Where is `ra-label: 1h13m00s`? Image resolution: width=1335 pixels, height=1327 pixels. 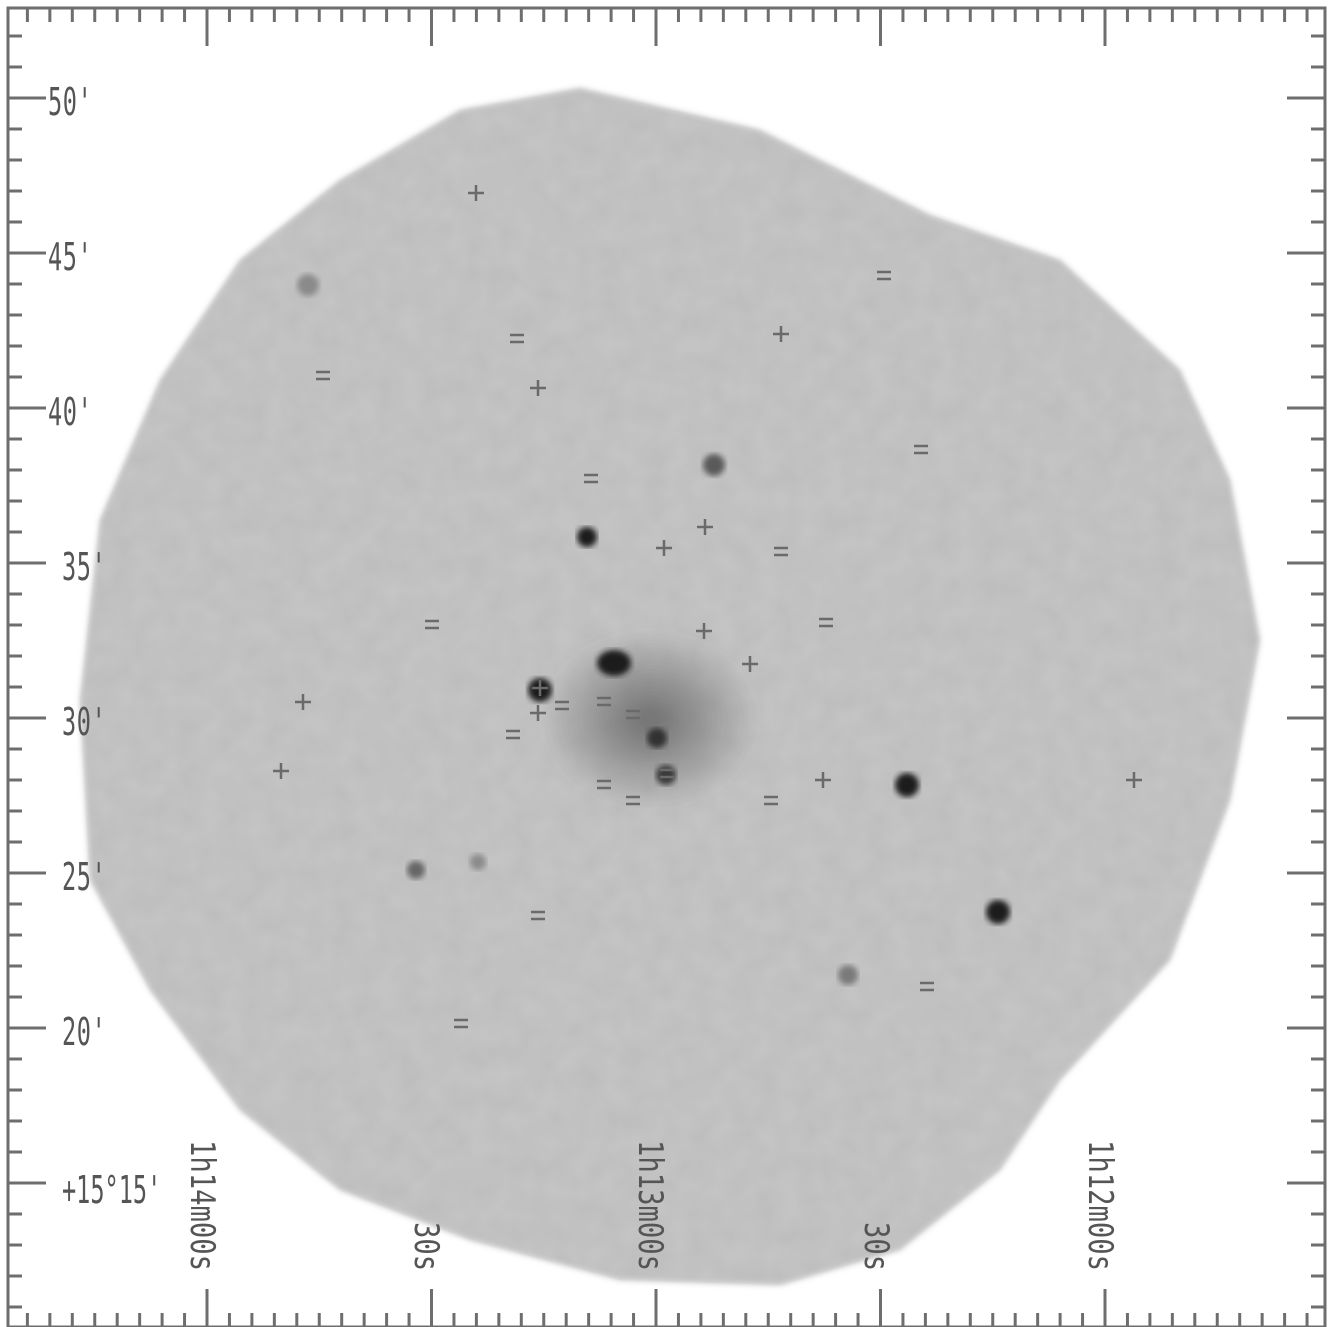 ra-label: 1h13m00s is located at coordinates (650, 1206).